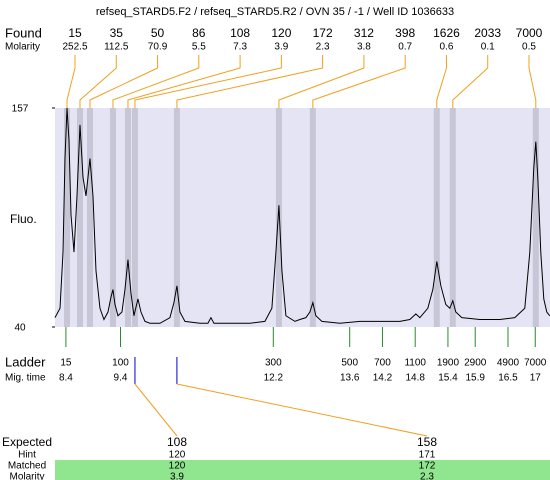 This screenshot has height=480, width=550. I want to click on ladder-size: 2900, so click(475, 363).